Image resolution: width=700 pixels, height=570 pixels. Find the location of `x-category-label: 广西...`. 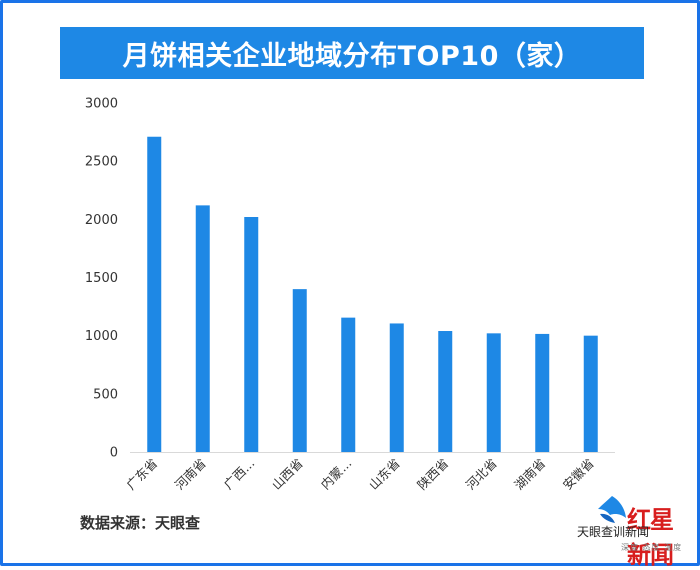

x-category-label: 广西... is located at coordinates (239, 474).